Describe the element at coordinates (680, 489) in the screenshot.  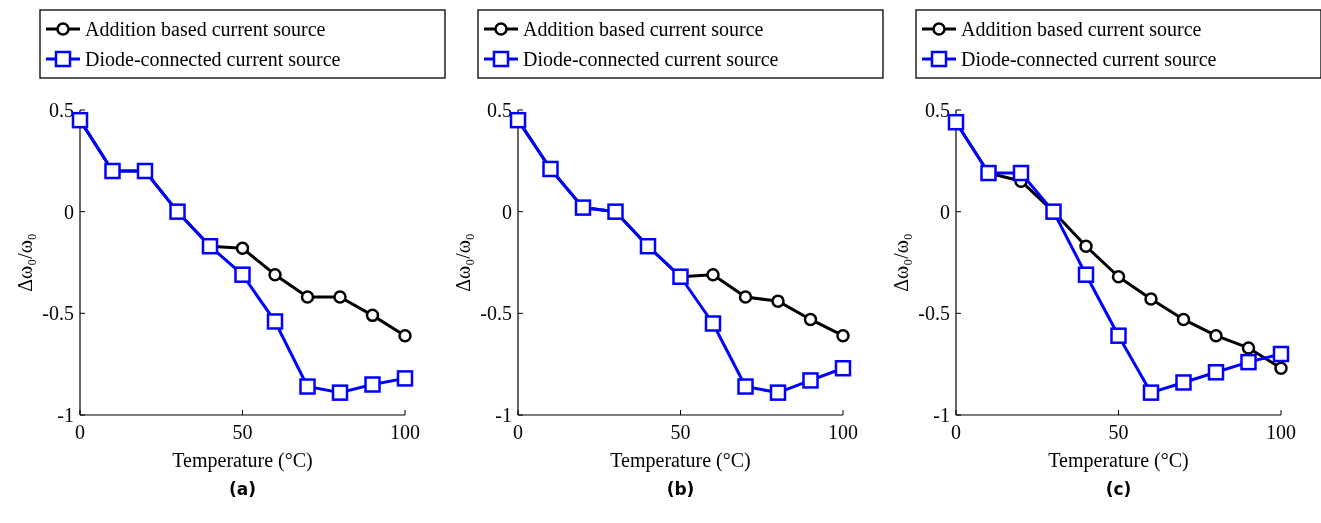
I see `caption: (b)` at that location.